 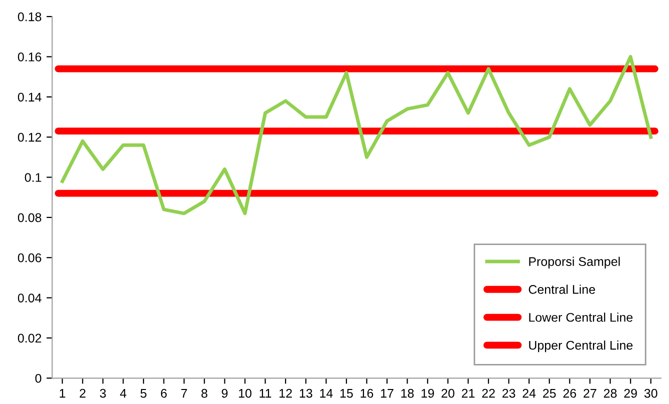 What do you see at coordinates (407, 393) in the screenshot?
I see `x-tick-label: 18` at bounding box center [407, 393].